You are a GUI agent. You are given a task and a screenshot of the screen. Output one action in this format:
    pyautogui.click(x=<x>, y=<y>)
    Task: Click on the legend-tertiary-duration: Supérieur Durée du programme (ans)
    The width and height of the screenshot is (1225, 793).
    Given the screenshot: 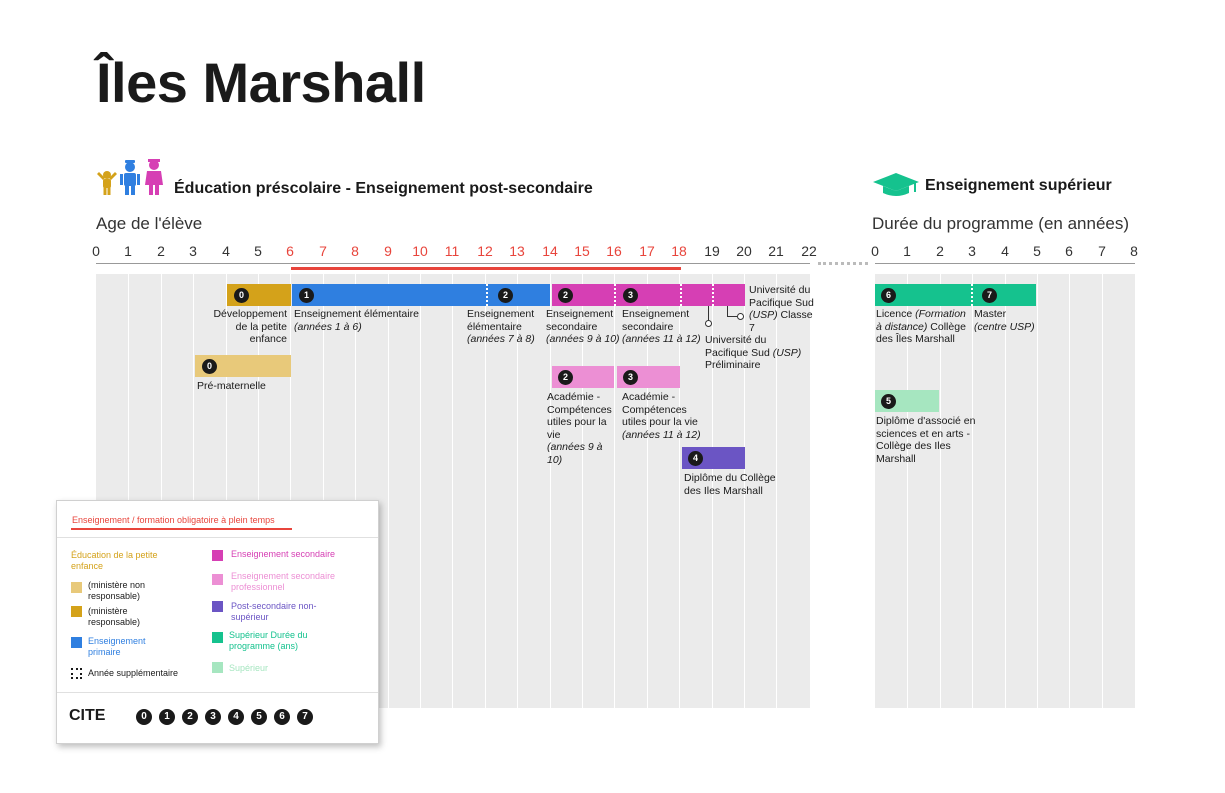 What is the action you would take?
    pyautogui.click(x=268, y=640)
    